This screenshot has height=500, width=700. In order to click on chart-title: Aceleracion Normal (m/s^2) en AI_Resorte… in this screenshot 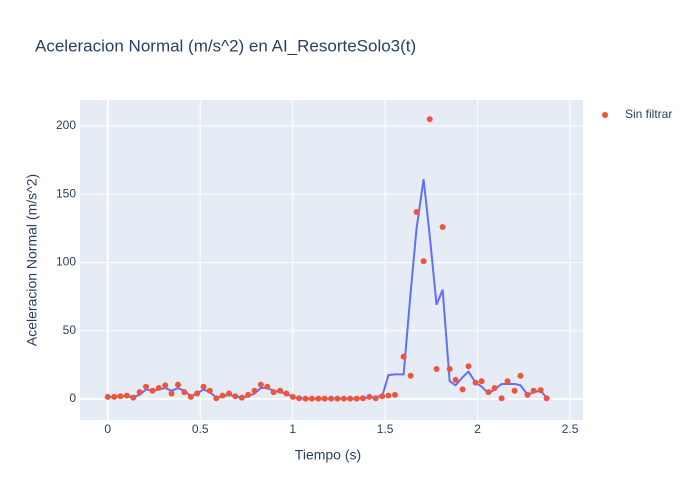, I will do `click(225, 45)`.